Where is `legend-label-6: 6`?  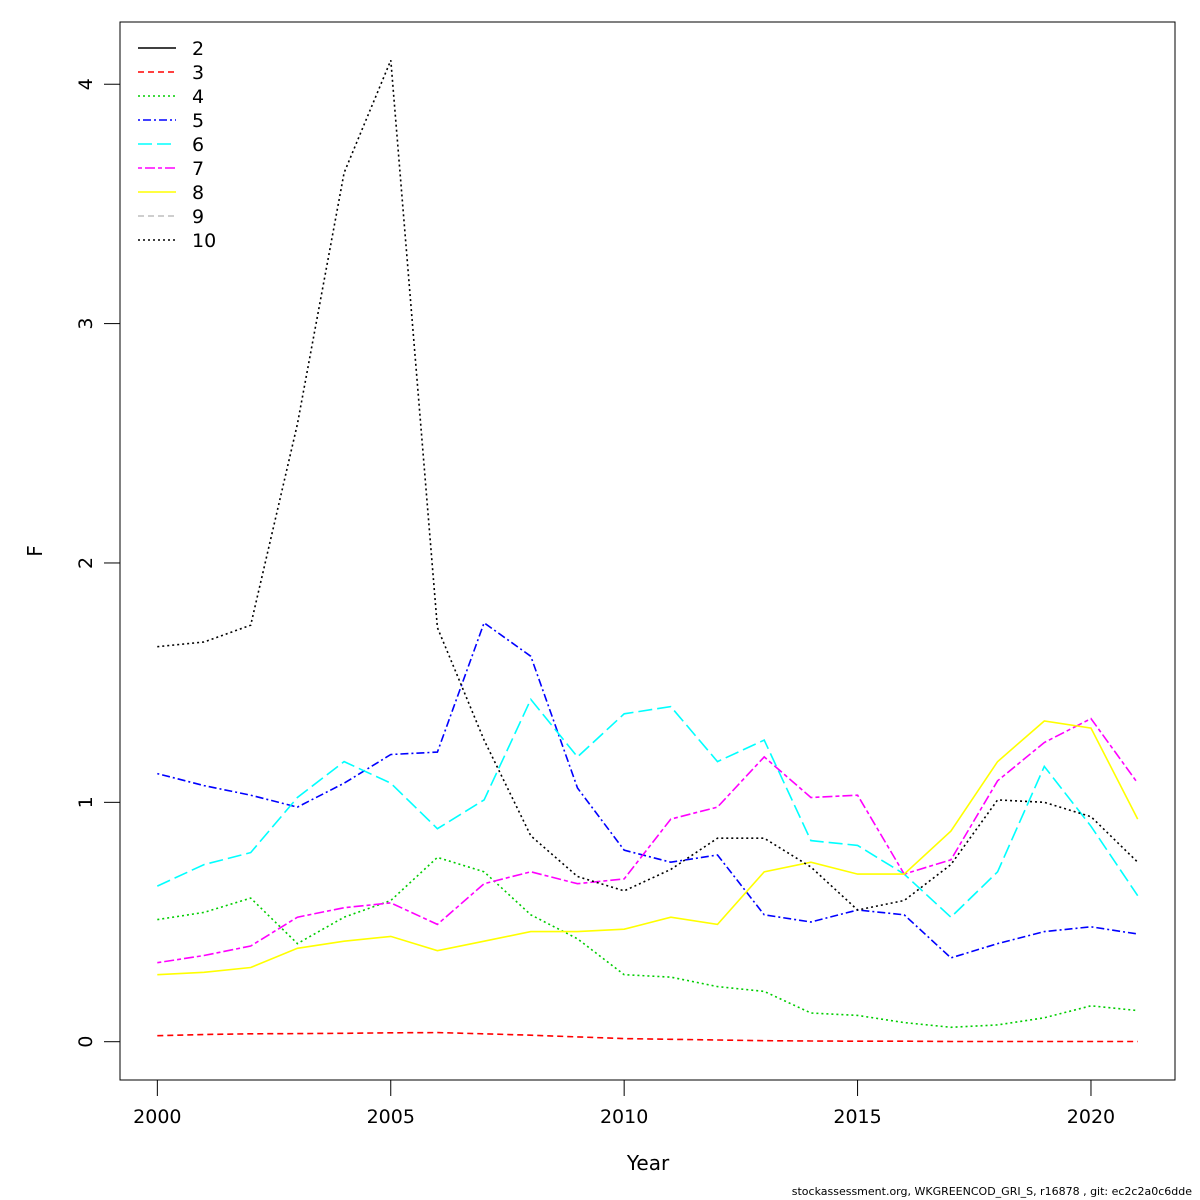 legend-label-6: 6 is located at coordinates (198, 145).